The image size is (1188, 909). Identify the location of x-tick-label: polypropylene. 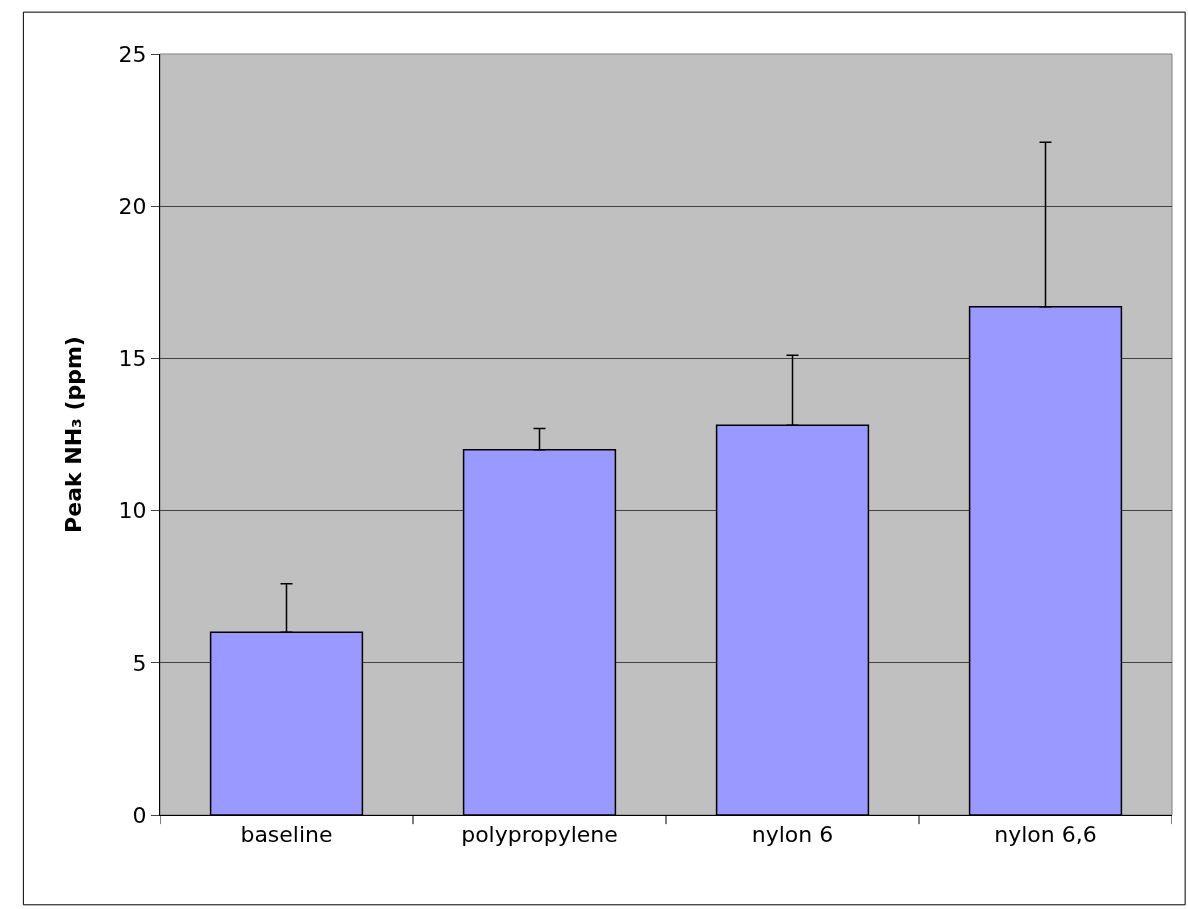
(539, 835).